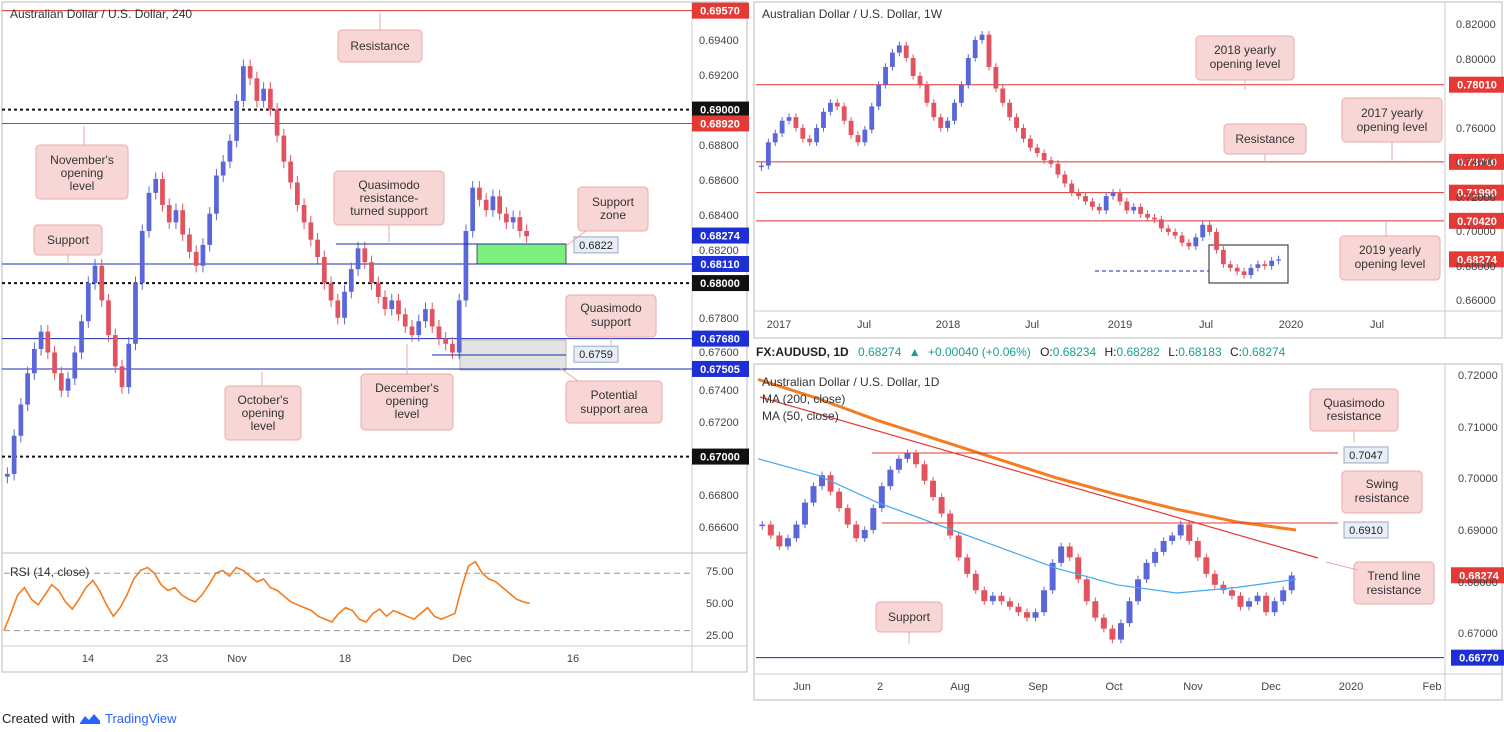  Describe the element at coordinates (909, 617) in the screenshot. I see `svg-text: Support` at that location.